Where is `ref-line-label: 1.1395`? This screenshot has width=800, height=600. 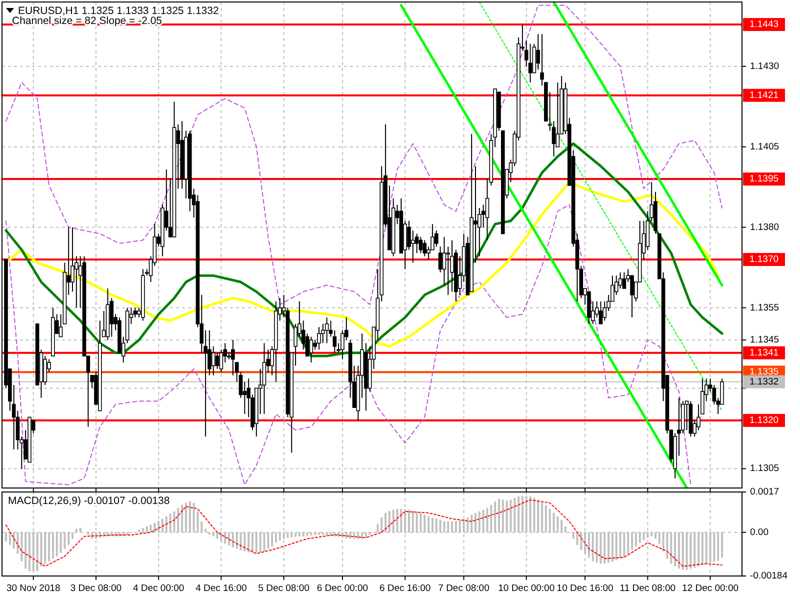
ref-line-label: 1.1395 is located at coordinates (764, 179).